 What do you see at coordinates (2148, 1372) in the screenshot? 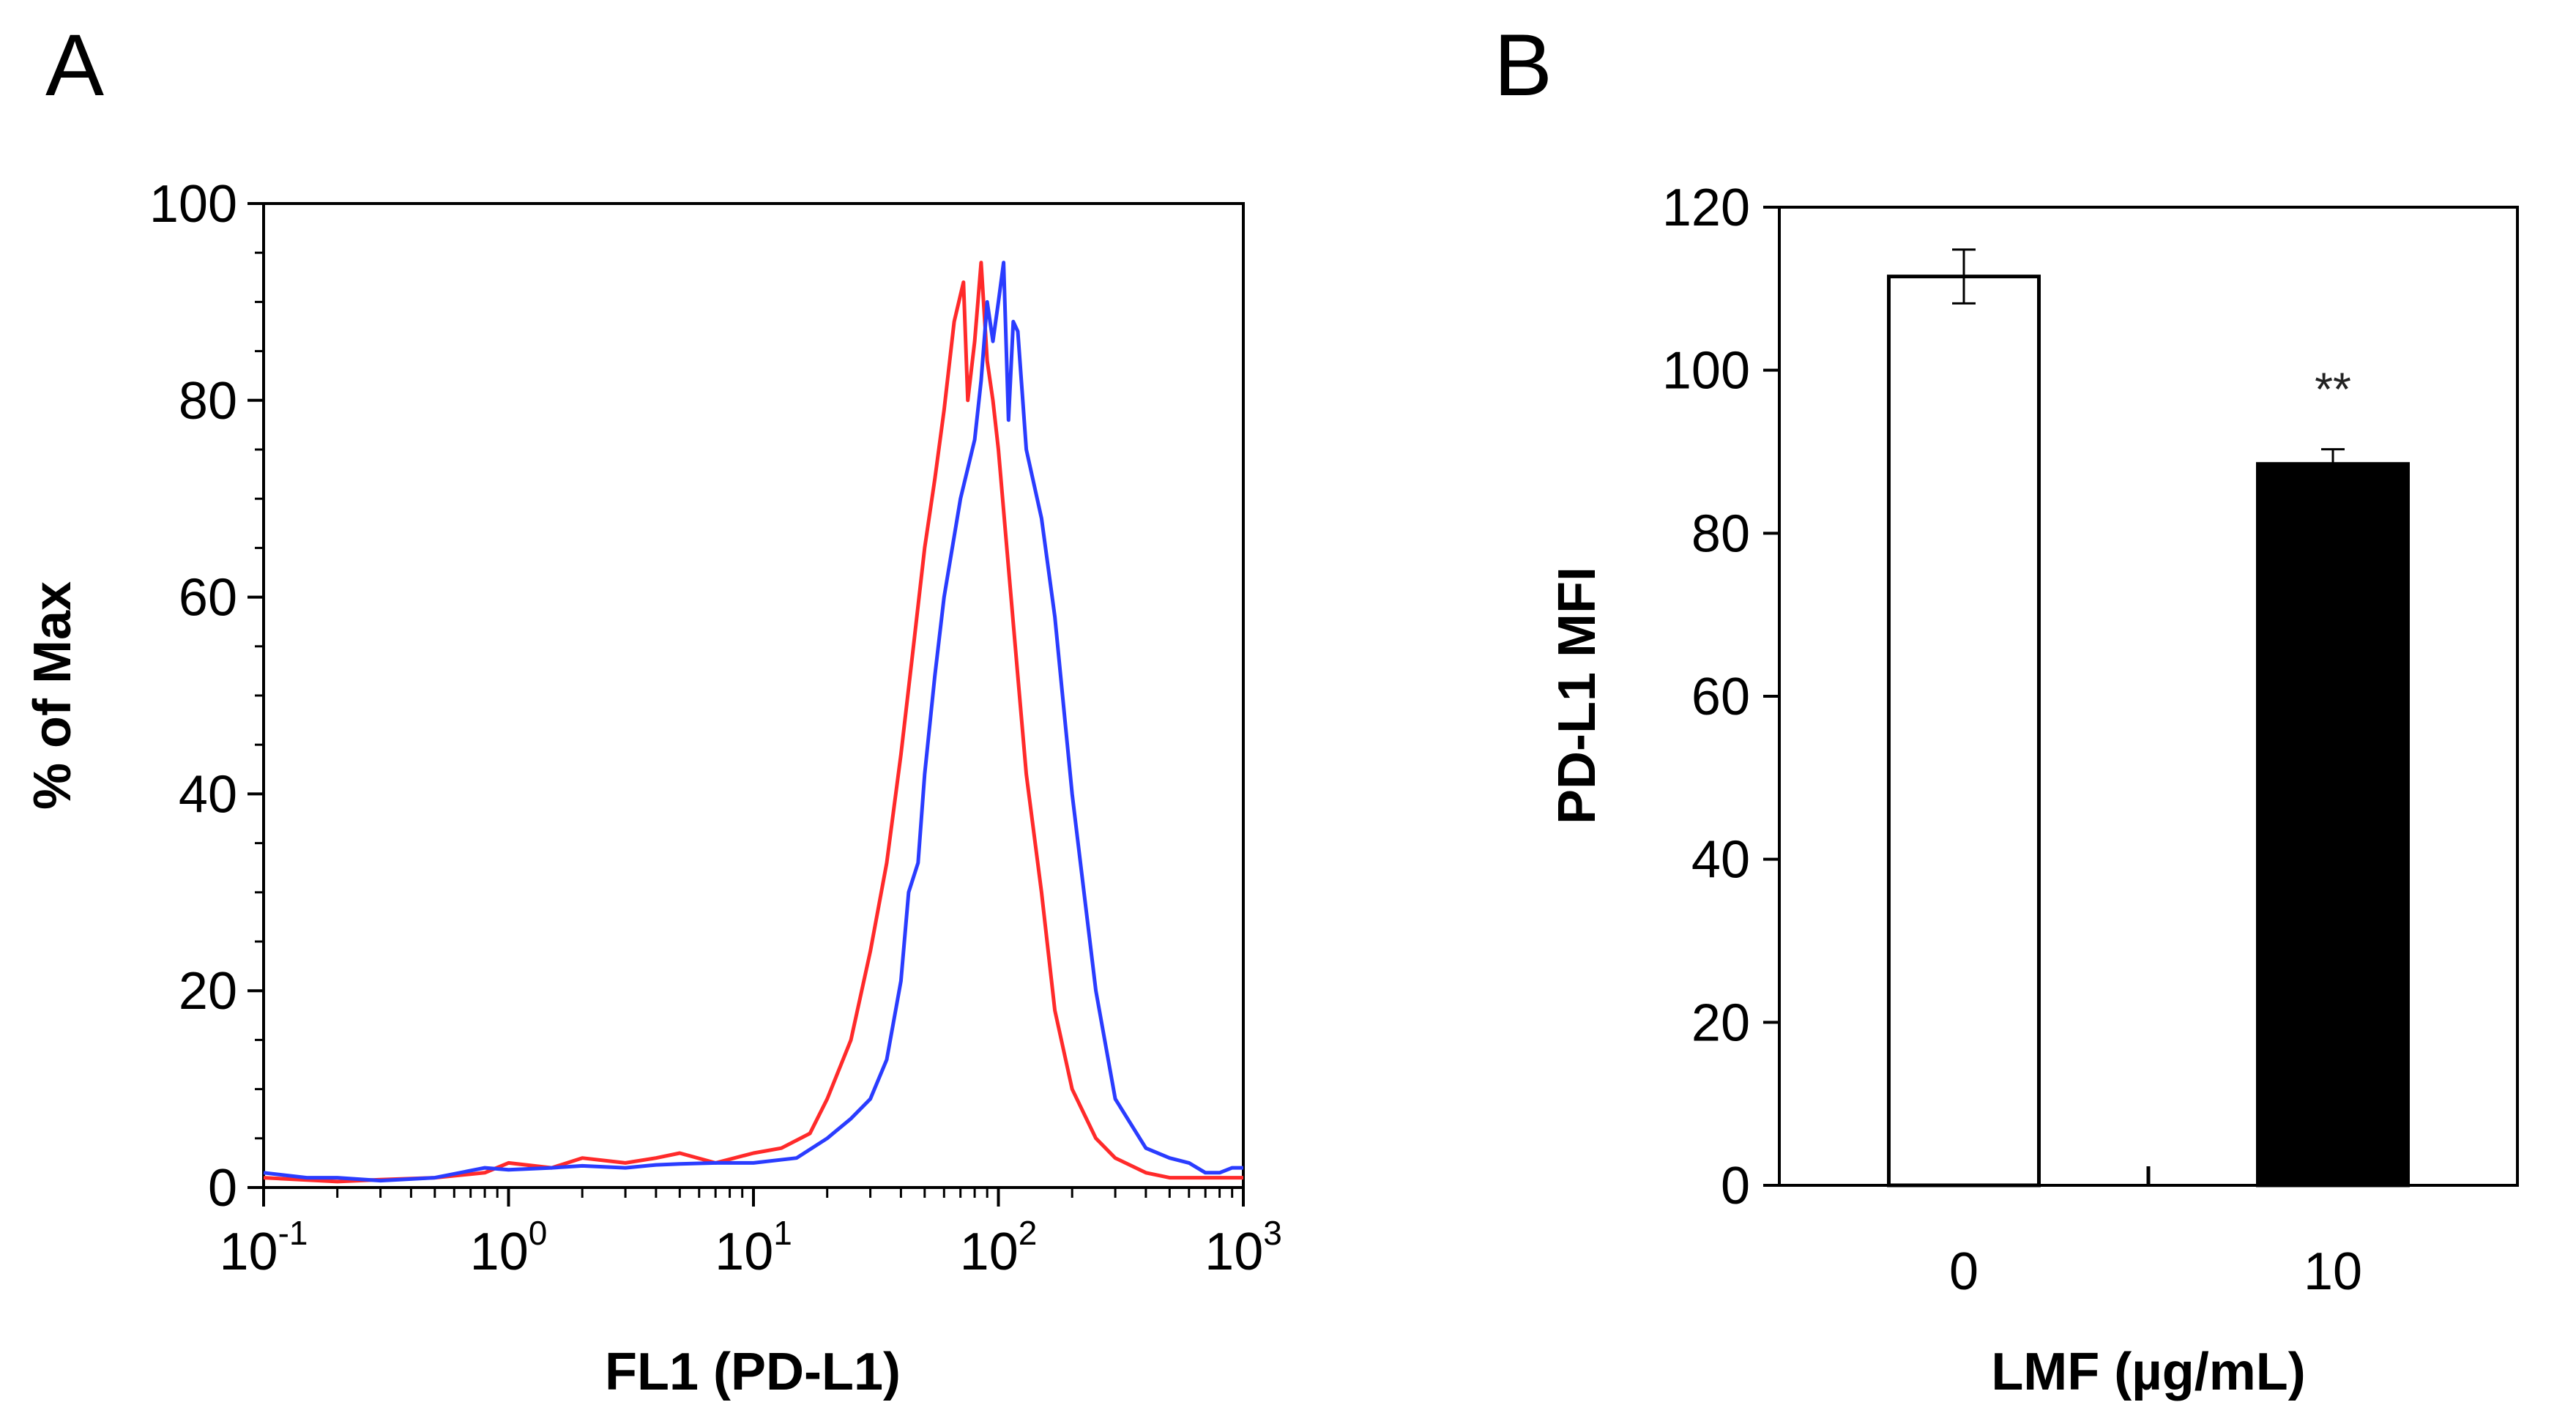
I see `x-axis-title-b: LMF (µg/mL)` at bounding box center [2148, 1372].